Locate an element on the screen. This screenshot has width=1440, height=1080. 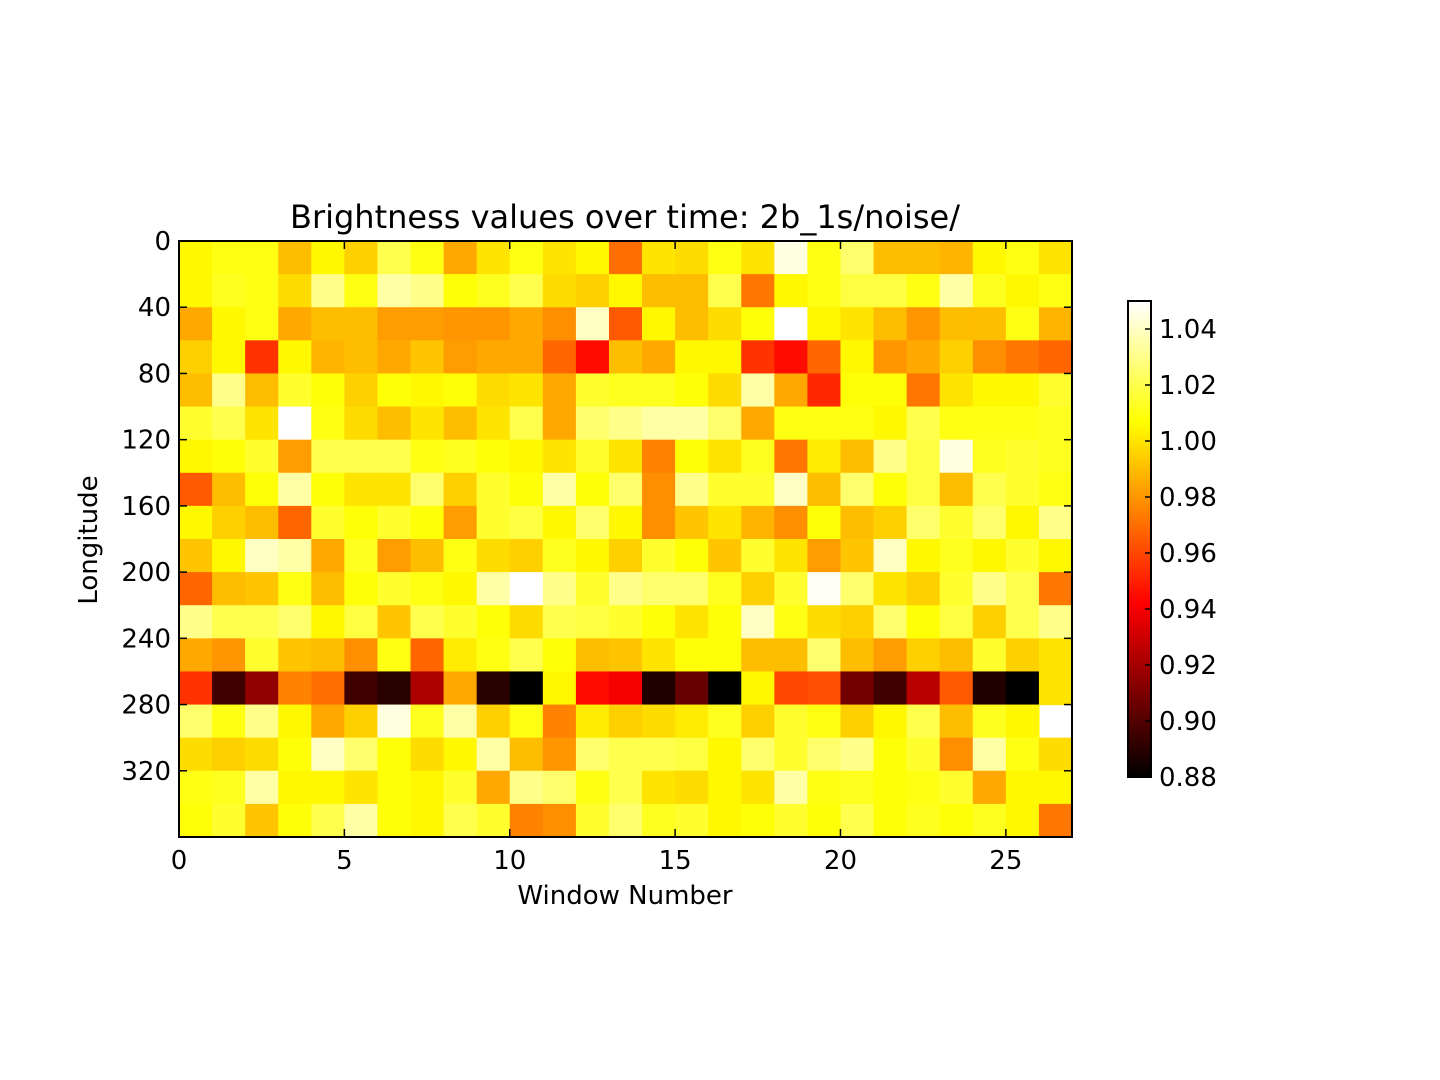
colorbar-tick-label: 1.04 is located at coordinates (1188, 330).